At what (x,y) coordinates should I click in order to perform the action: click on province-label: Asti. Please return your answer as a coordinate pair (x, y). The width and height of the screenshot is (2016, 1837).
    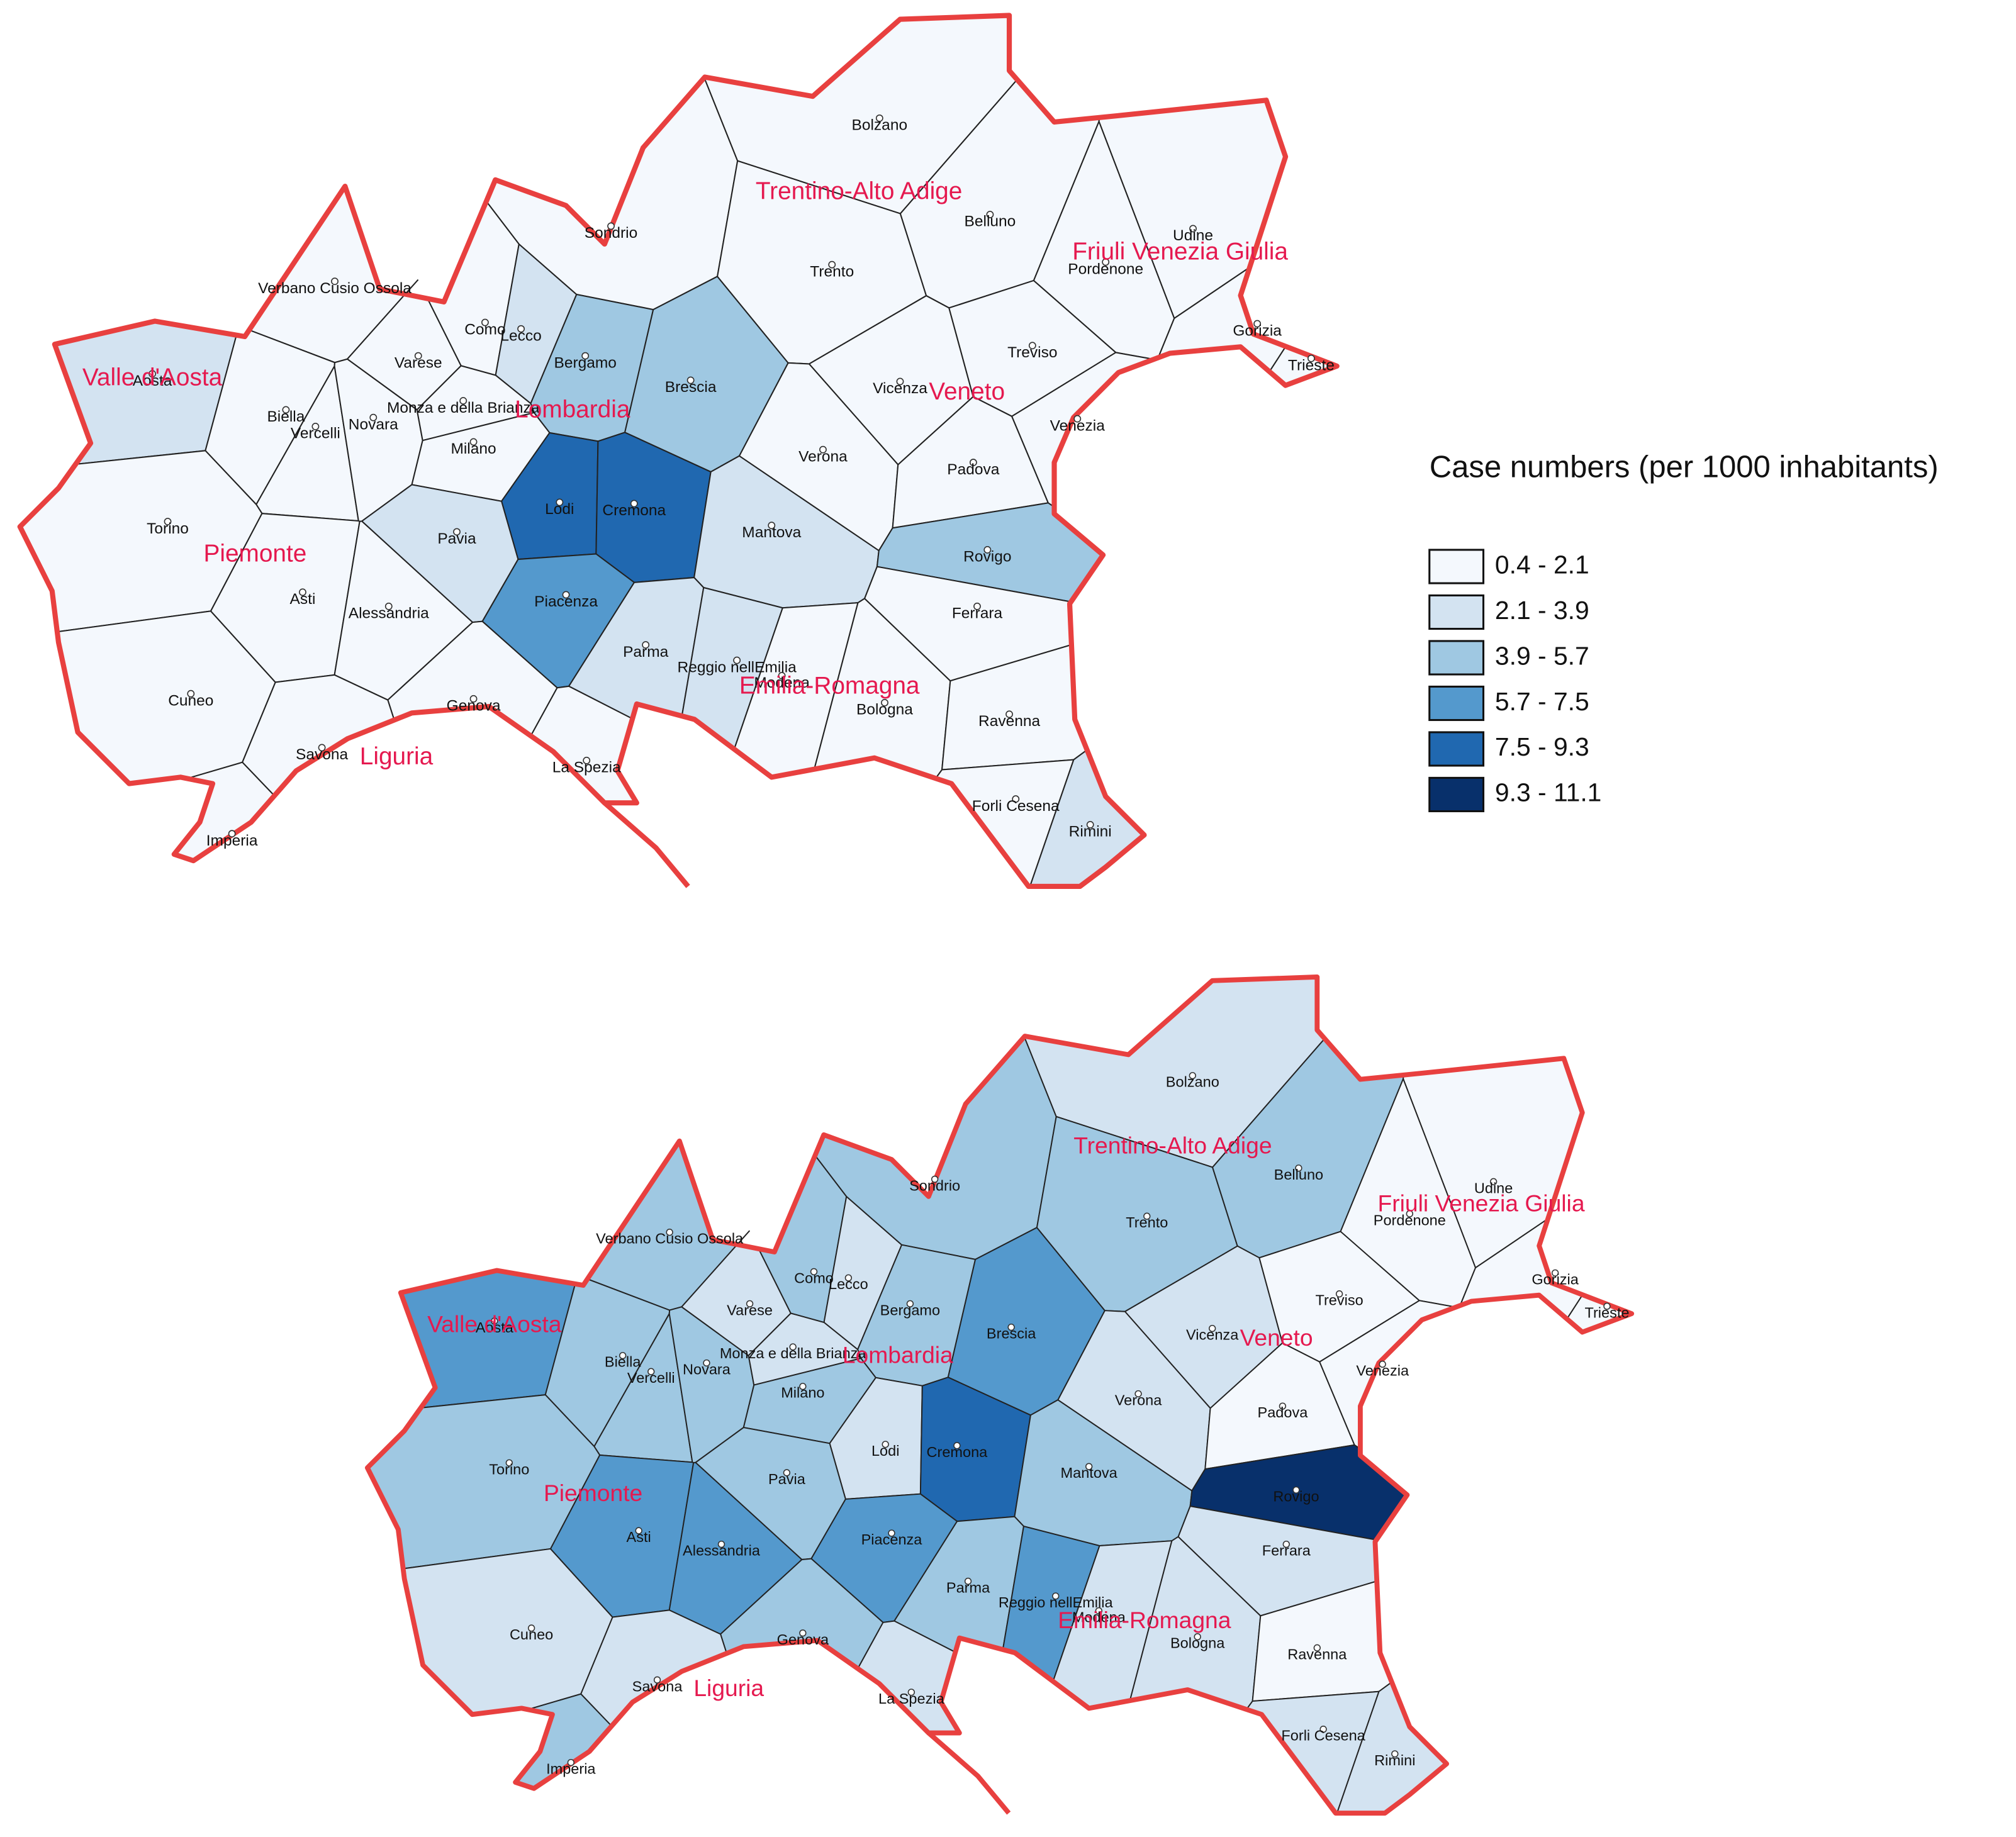
    Looking at the image, I should click on (303, 599).